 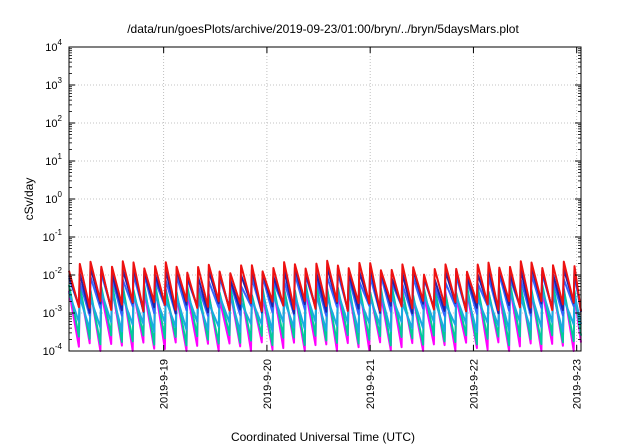 What do you see at coordinates (53, 312) in the screenshot?
I see `y-tick-label: 10⁻³` at bounding box center [53, 312].